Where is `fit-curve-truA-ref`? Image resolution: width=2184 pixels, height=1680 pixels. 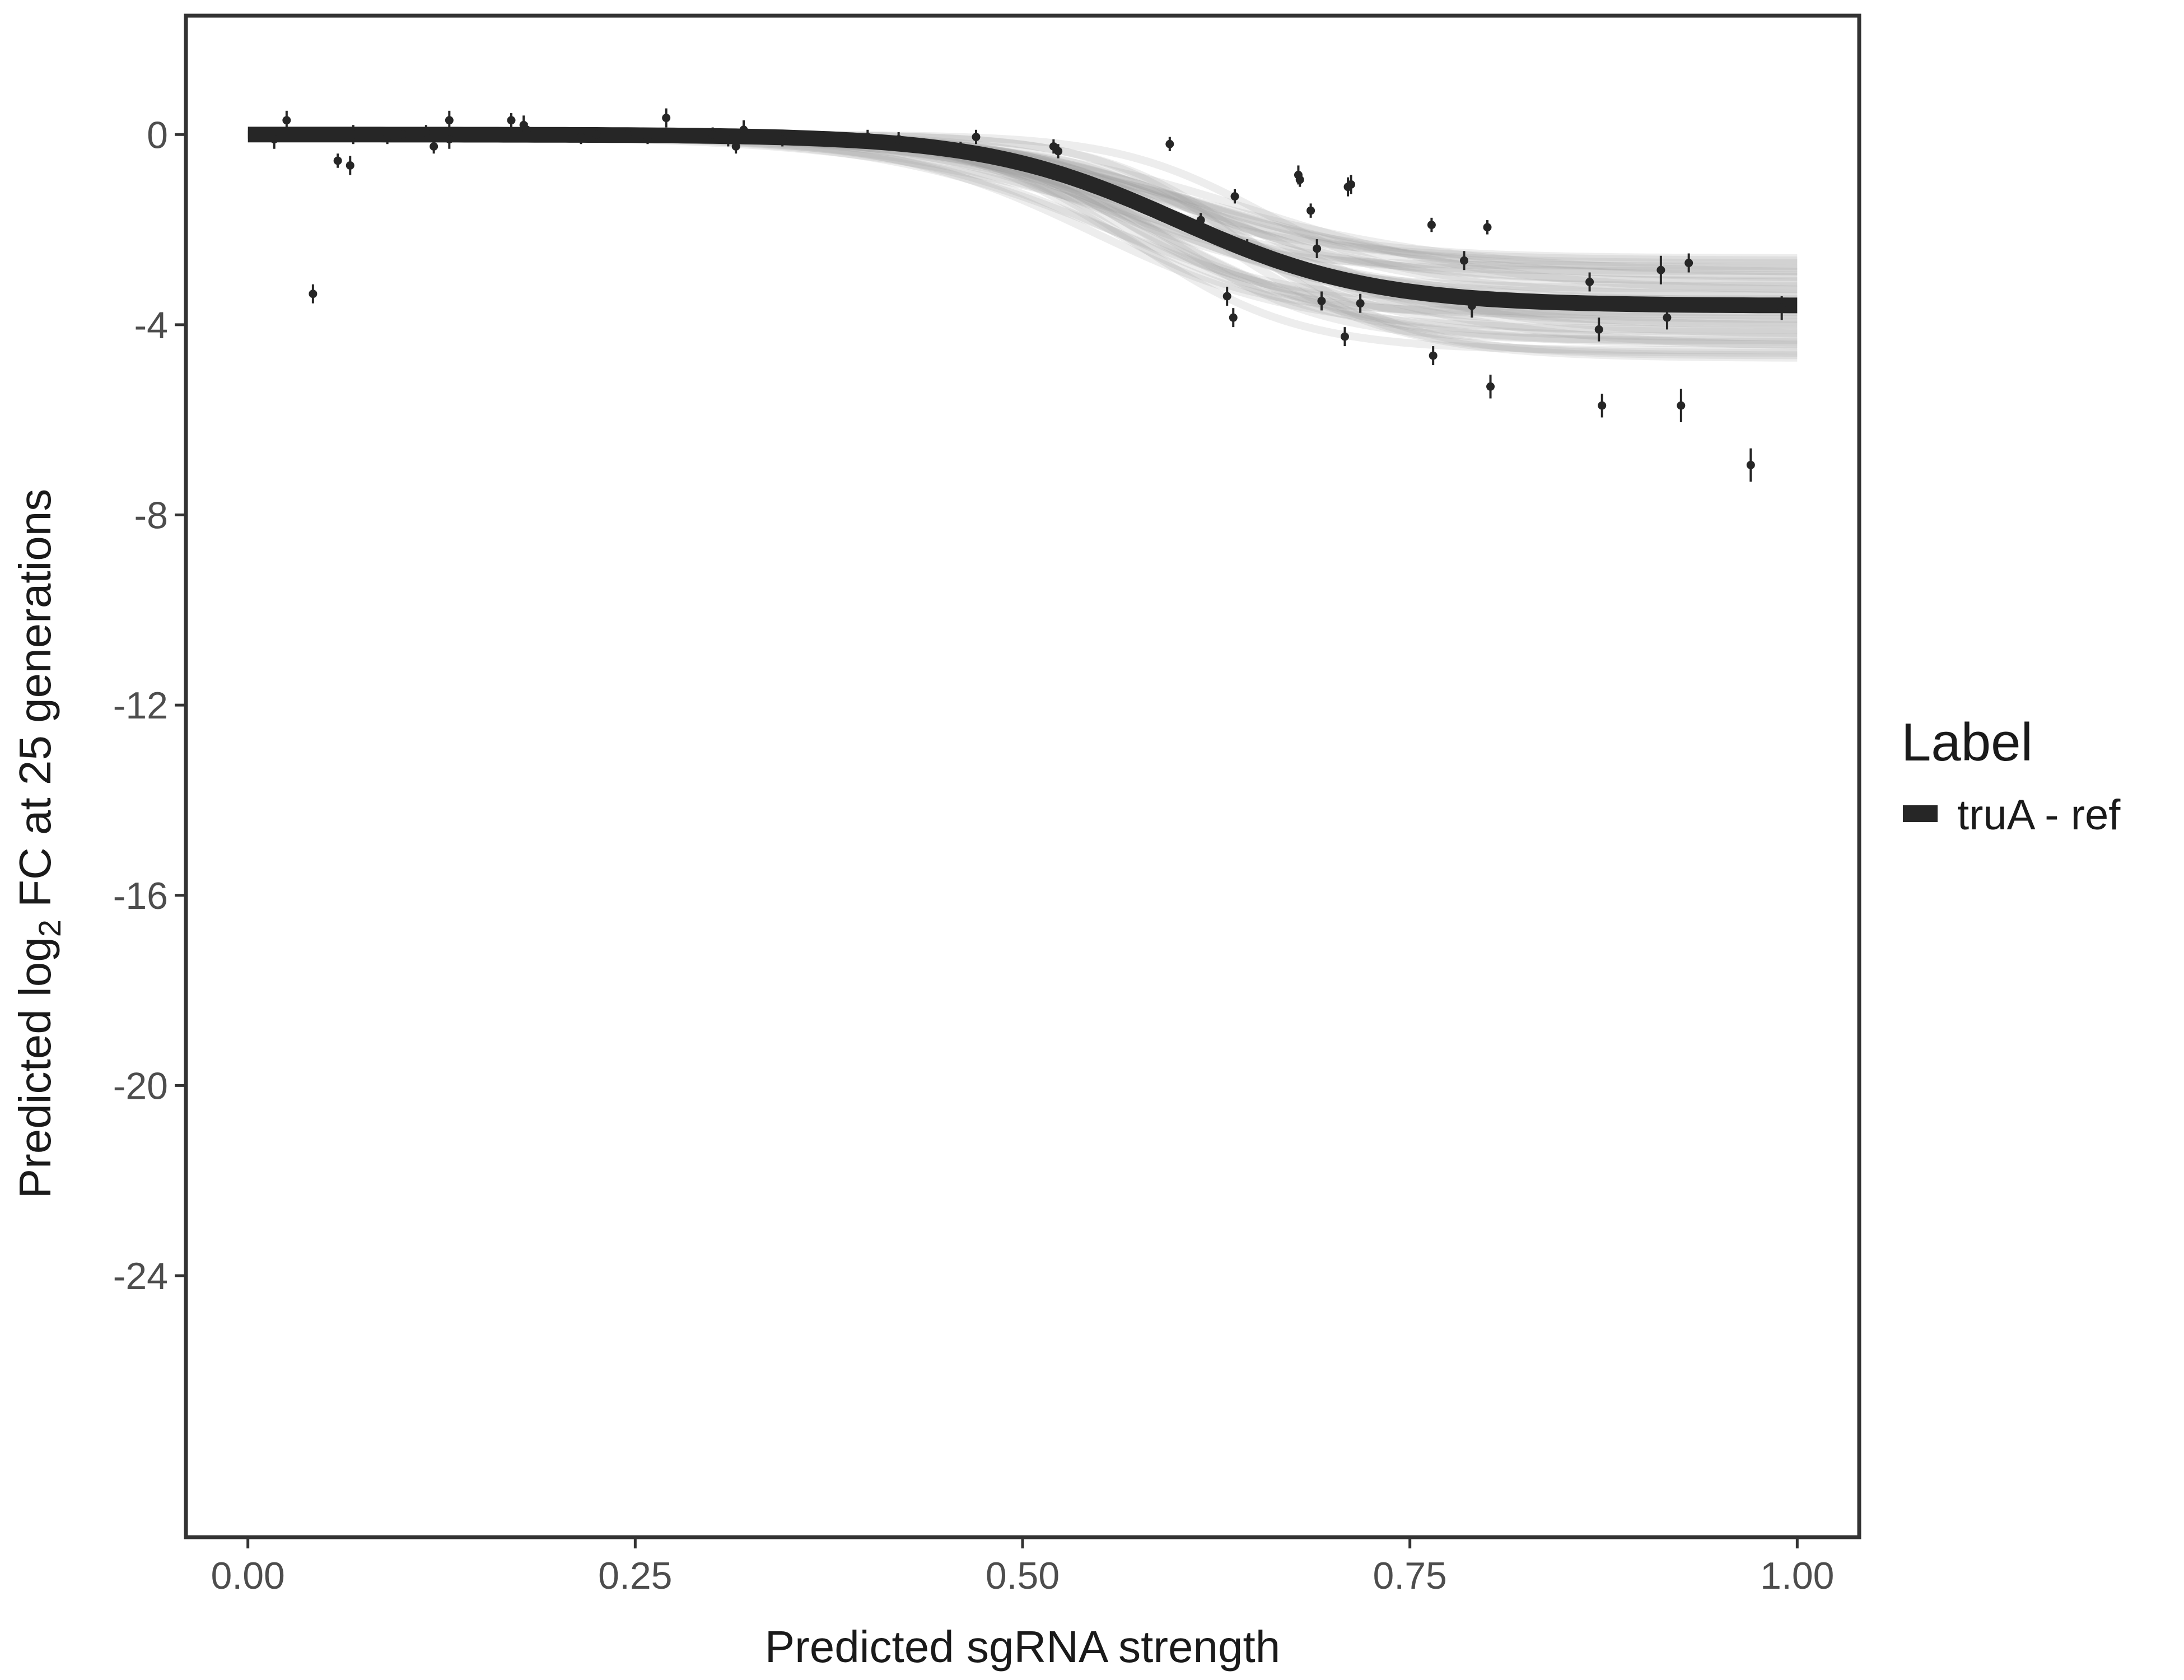 fit-curve-truA-ref is located at coordinates (1023, 221).